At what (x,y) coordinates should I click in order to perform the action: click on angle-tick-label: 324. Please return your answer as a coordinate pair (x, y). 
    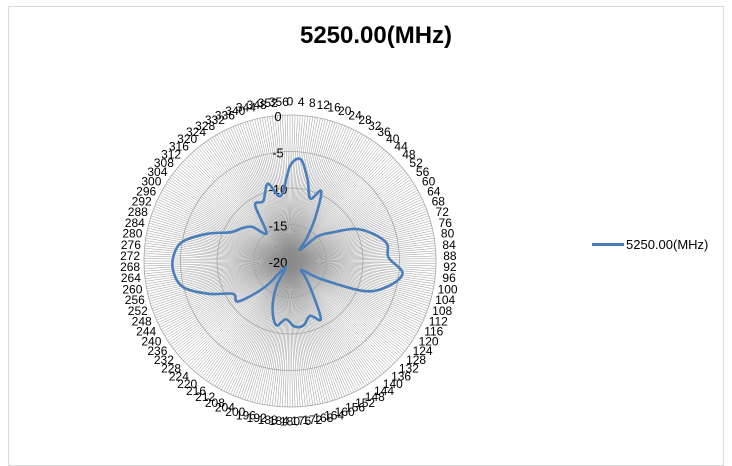
    Looking at the image, I should click on (196, 132).